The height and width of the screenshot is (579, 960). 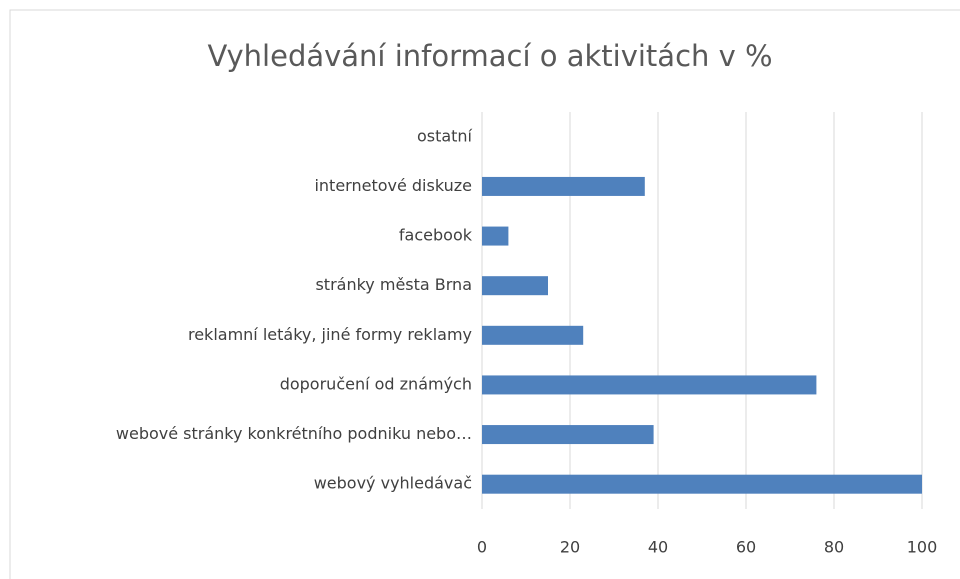 I want to click on y-tick-label: facebook, so click(x=436, y=235).